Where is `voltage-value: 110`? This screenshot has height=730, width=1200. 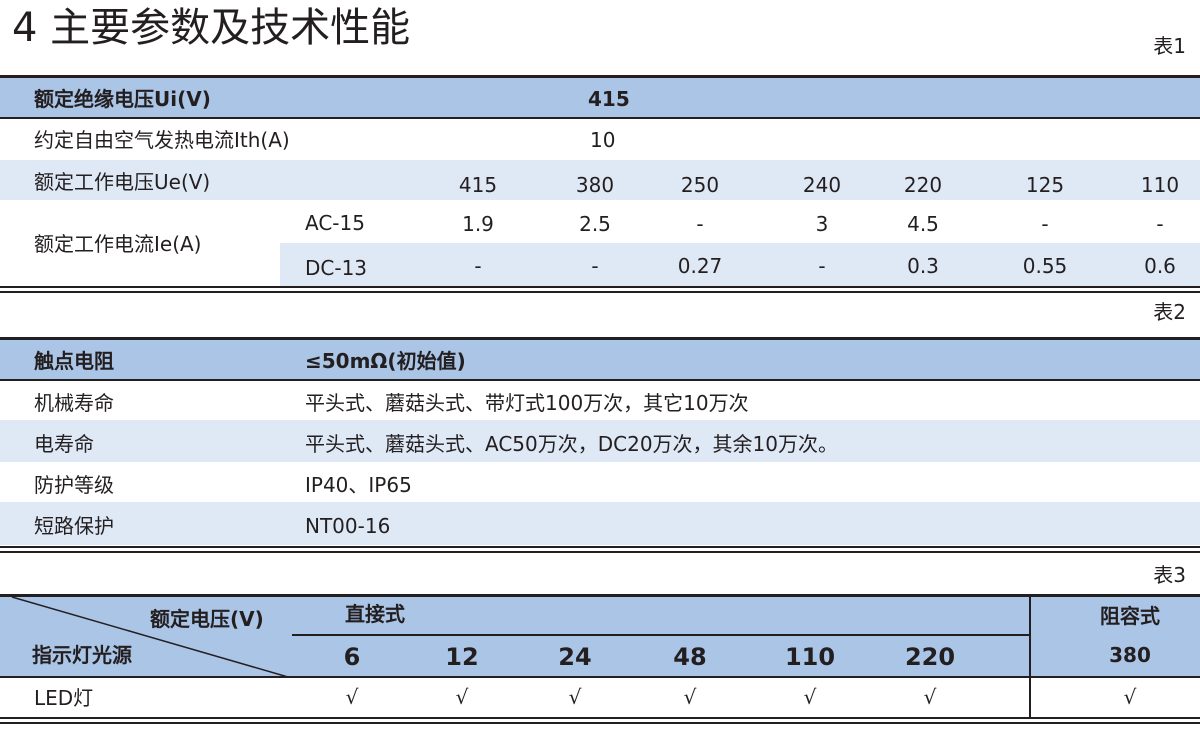 voltage-value: 110 is located at coordinates (1160, 185).